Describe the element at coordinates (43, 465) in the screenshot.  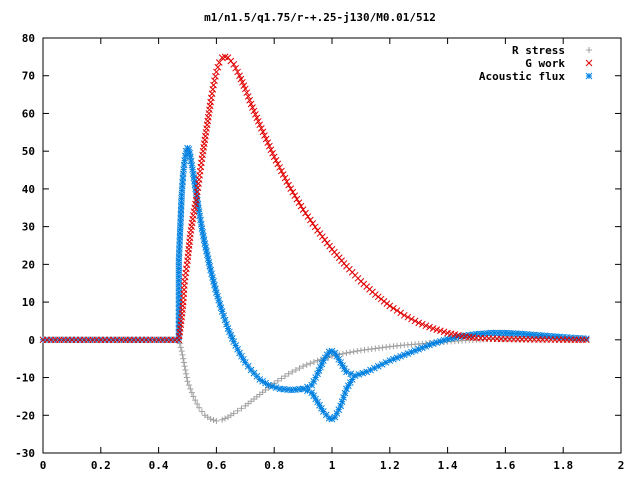
I see `x-tick-label: 0` at that location.